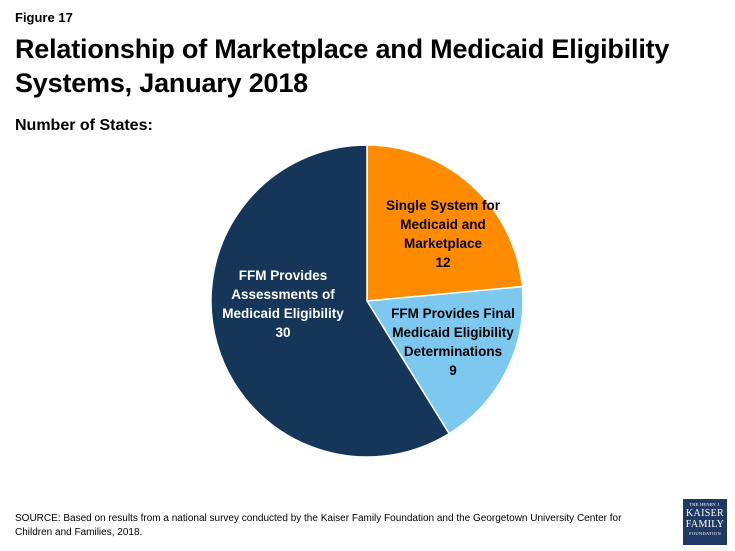 The height and width of the screenshot is (551, 735). Describe the element at coordinates (453, 370) in the screenshot. I see `slice-value-label: 9` at that location.